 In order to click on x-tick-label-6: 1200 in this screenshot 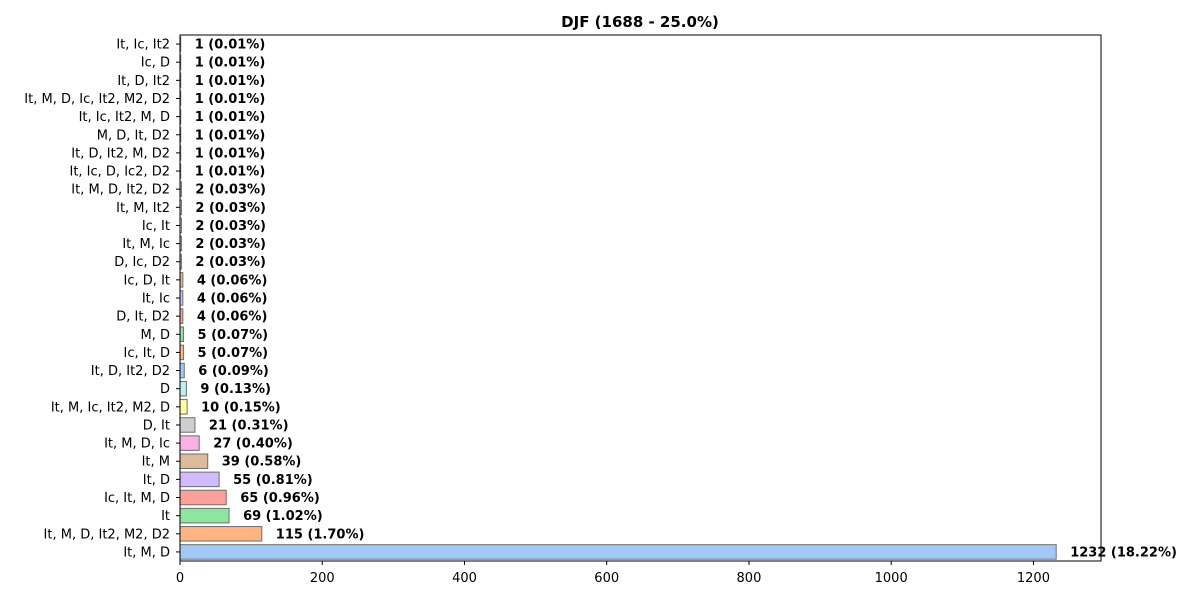, I will do `click(1033, 578)`.